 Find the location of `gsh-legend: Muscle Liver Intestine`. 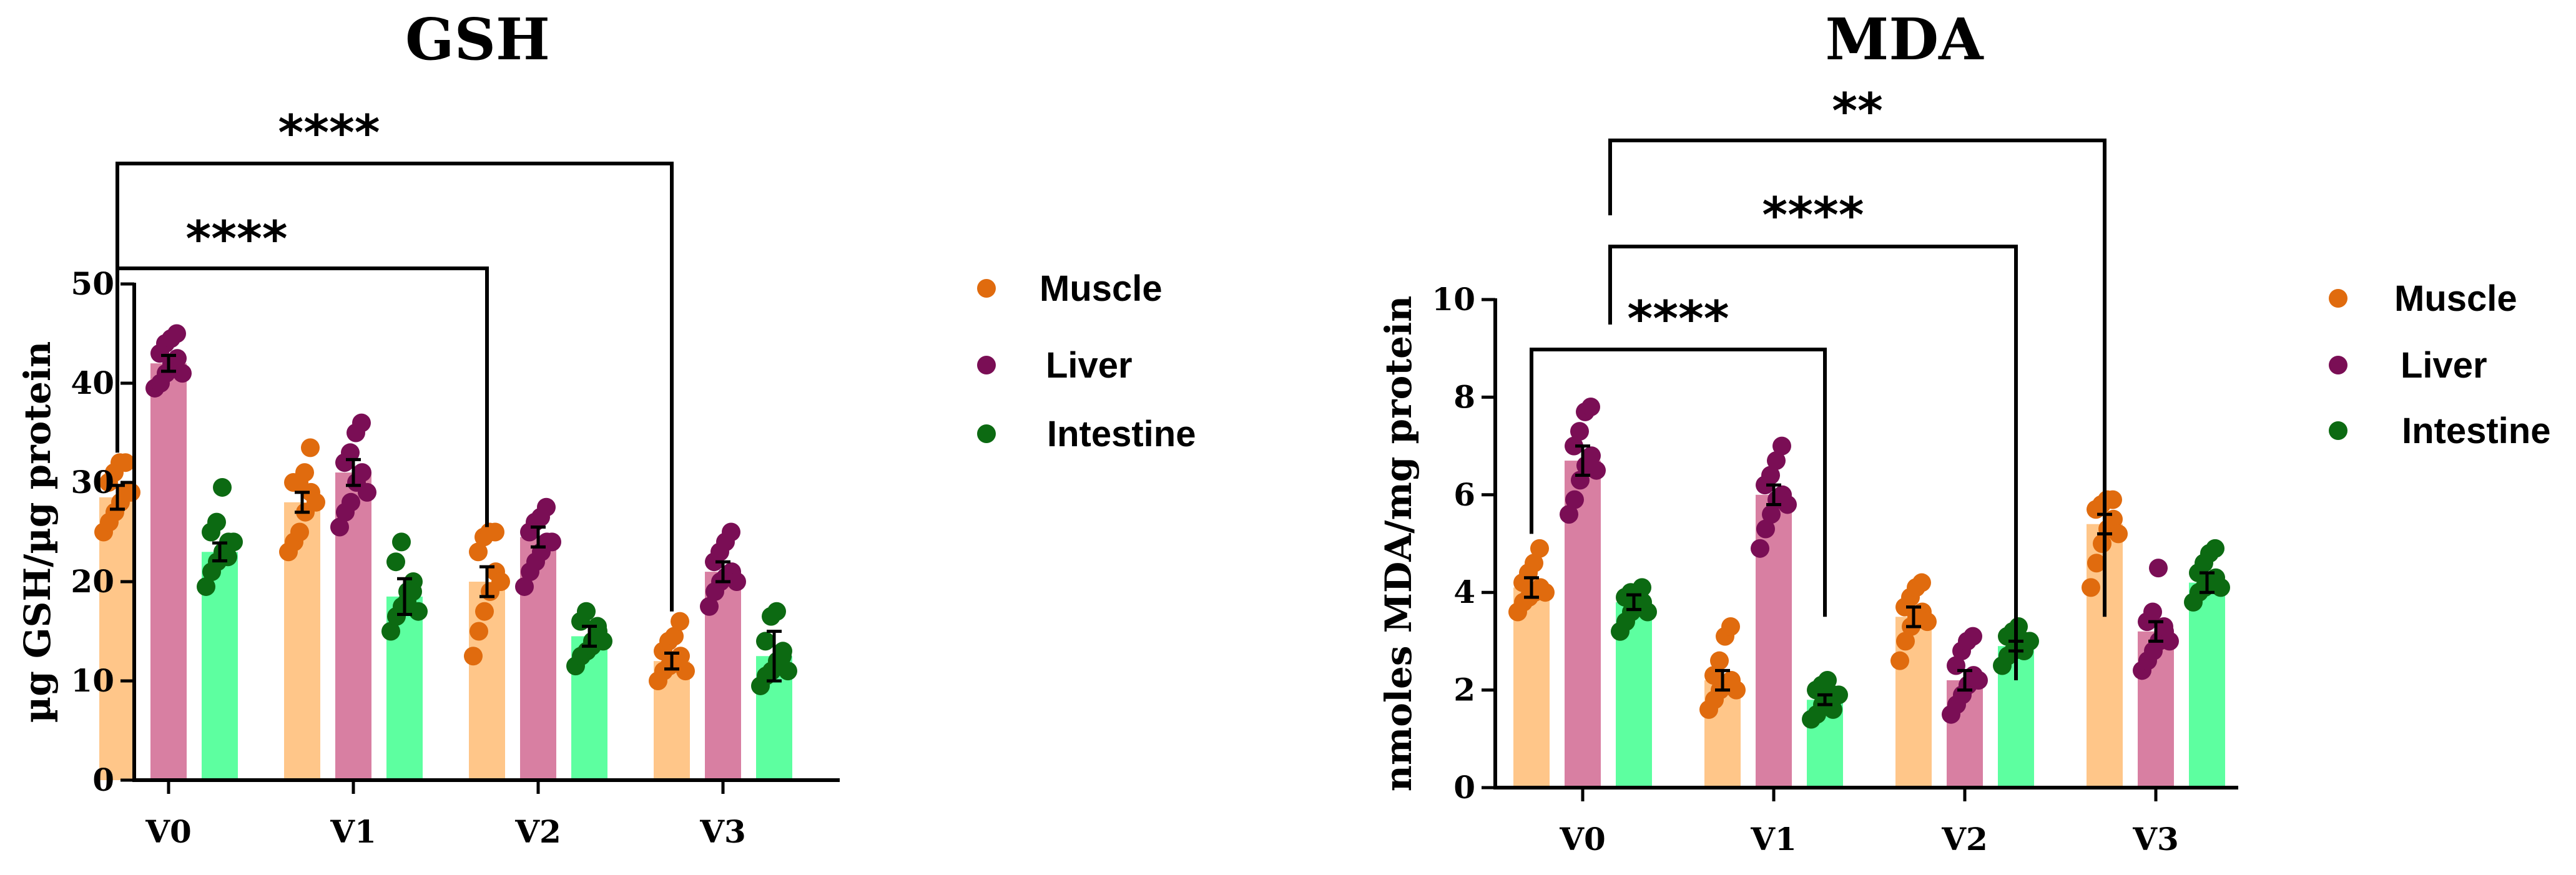

gsh-legend: Muscle Liver Intestine is located at coordinates (1086, 361).